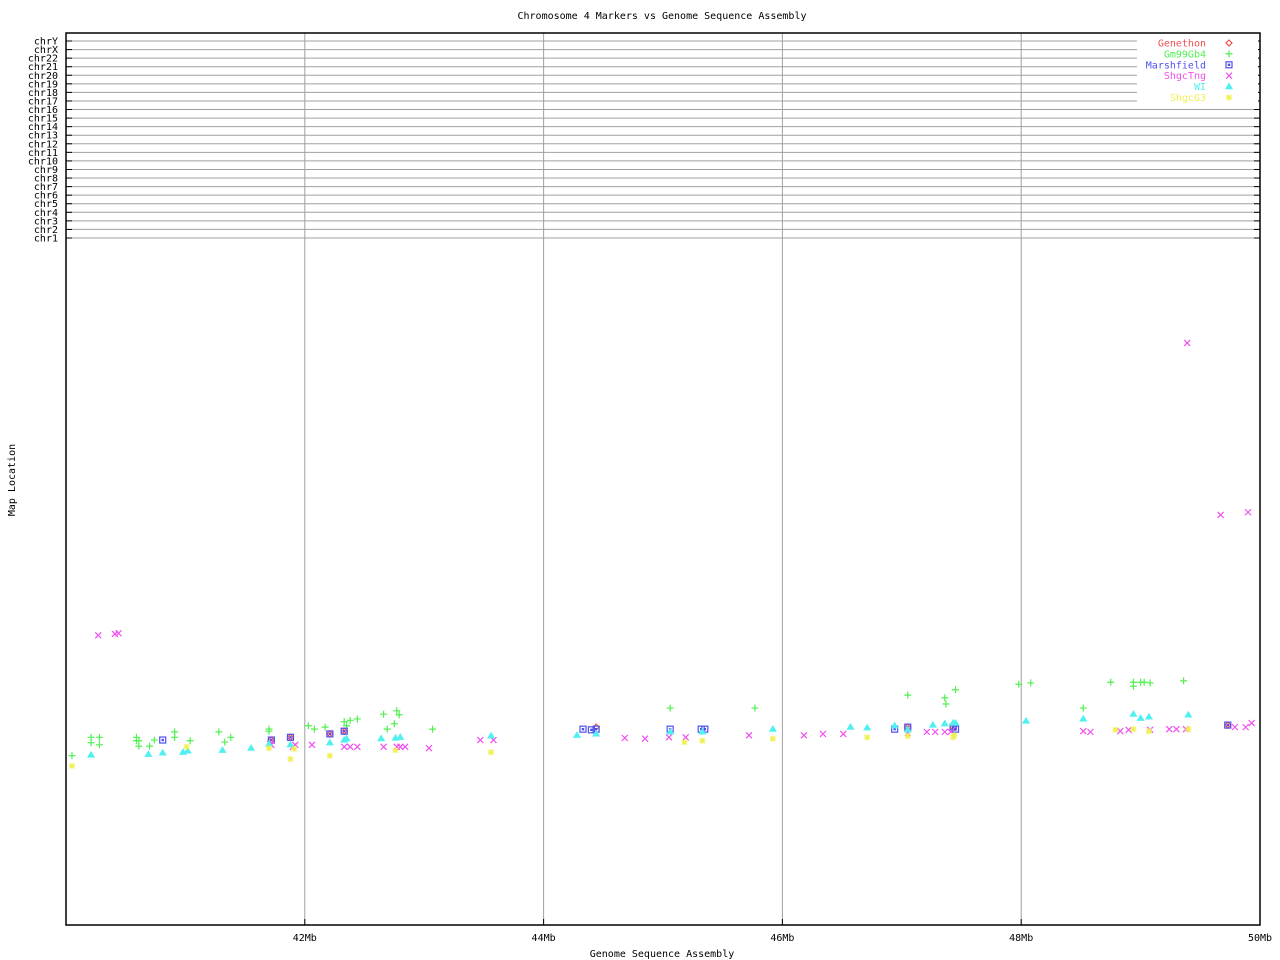 Image resolution: width=1280 pixels, height=960 pixels. What do you see at coordinates (43, 153) in the screenshot?
I see `y-tick-label: chr11` at bounding box center [43, 153].